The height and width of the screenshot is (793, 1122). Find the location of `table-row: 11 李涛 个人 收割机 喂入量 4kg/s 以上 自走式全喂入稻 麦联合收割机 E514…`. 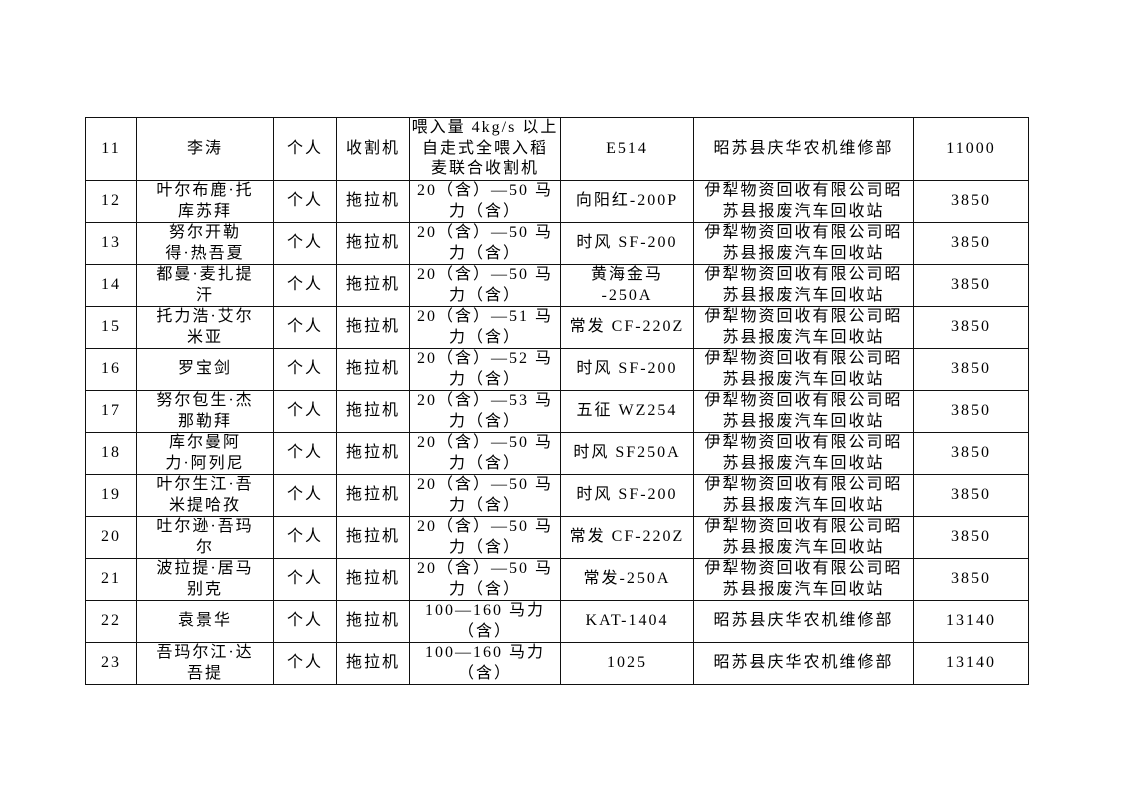

table-row: 11 李涛 个人 收割机 喂入量 4kg/s 以上 自走式全喂入稻 麦联合收割机 E514… is located at coordinates (557, 149).